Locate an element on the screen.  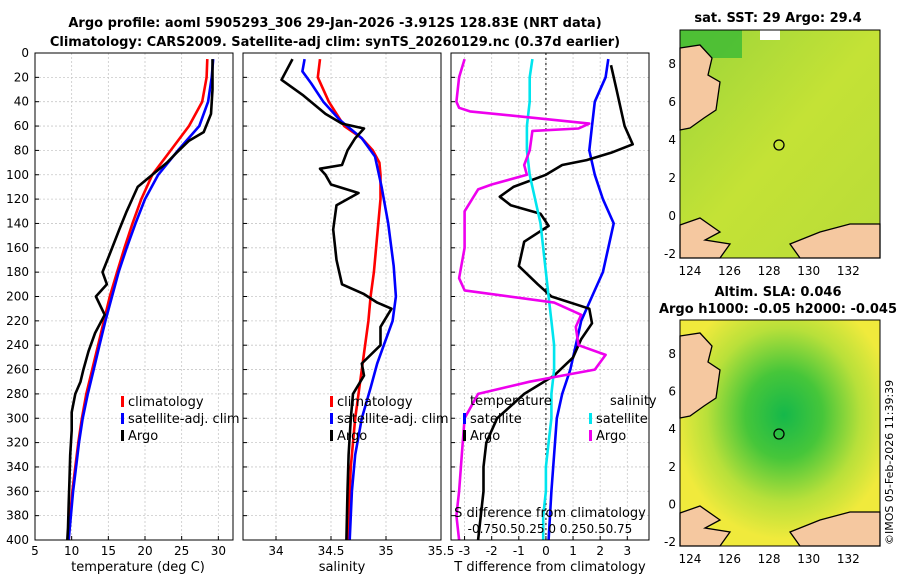
series-line-t-argo is located at coordinates (555, 302).